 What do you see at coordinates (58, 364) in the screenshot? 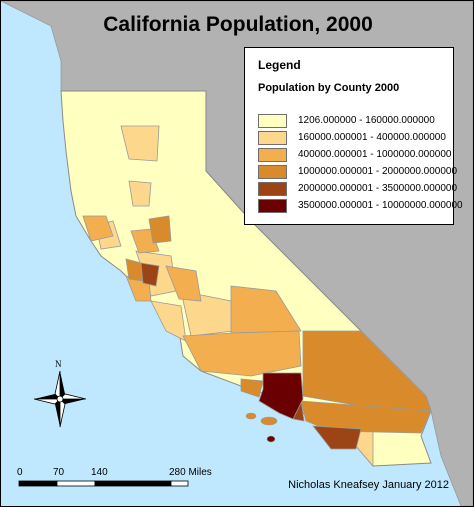
I see `north-label: N` at bounding box center [58, 364].